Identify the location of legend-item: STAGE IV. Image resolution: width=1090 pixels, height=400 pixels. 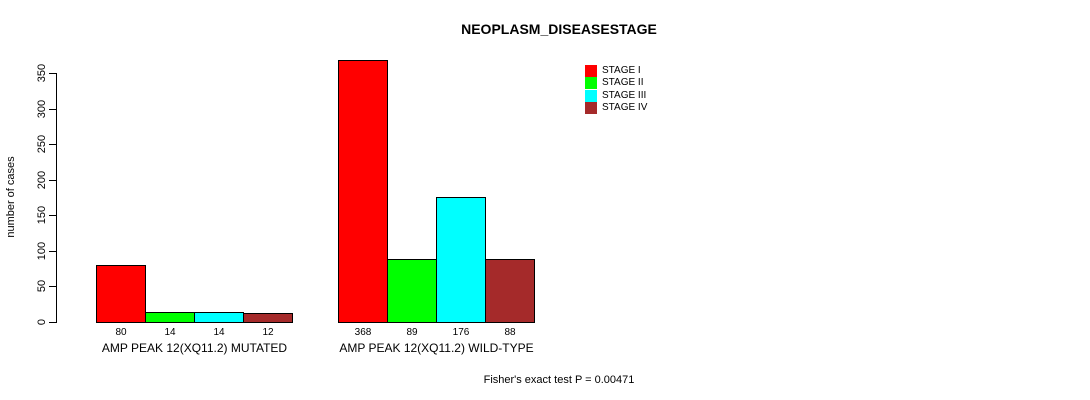
(616, 108).